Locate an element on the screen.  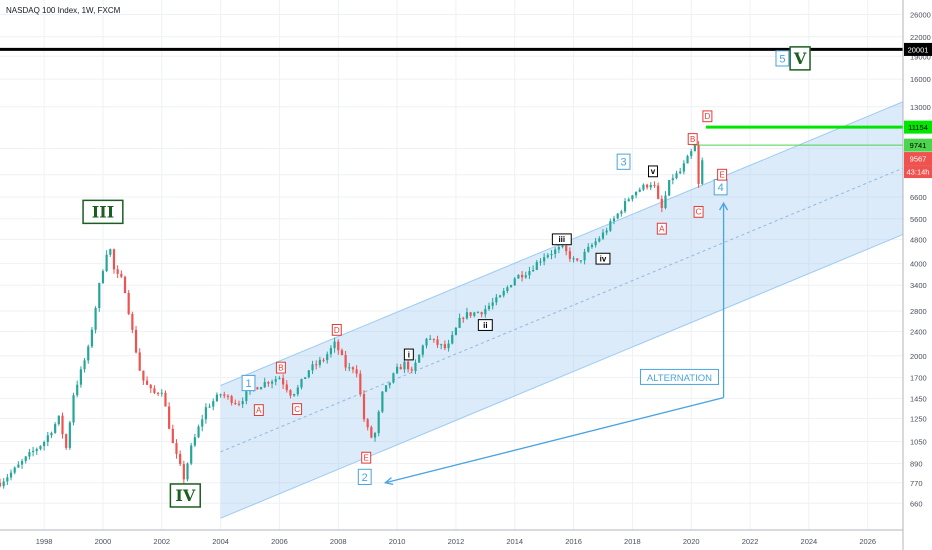
tag-countdown-bg is located at coordinates (918, 172).